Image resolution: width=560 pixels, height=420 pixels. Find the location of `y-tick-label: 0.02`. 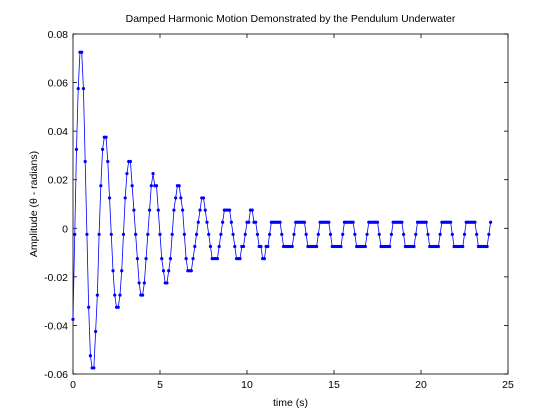

y-tick-label: 0.02 is located at coordinates (58, 181).